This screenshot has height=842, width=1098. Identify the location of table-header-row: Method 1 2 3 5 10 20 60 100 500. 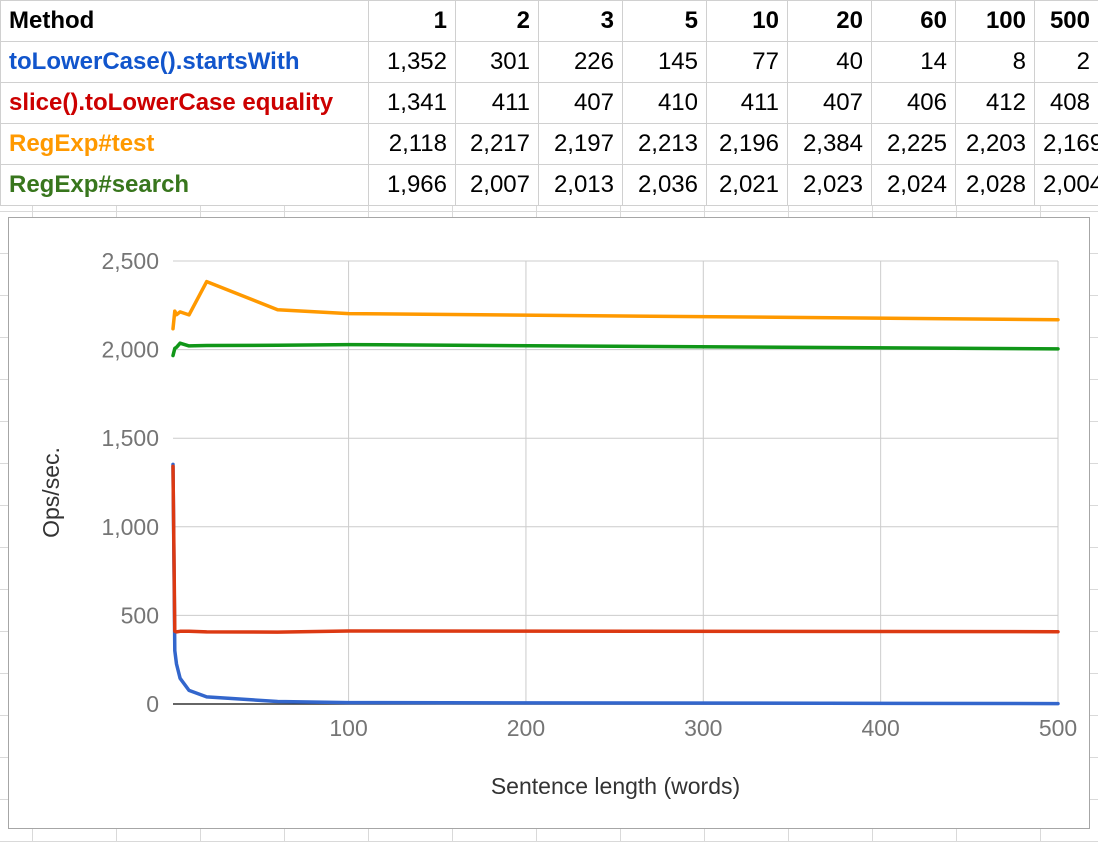
(549, 21).